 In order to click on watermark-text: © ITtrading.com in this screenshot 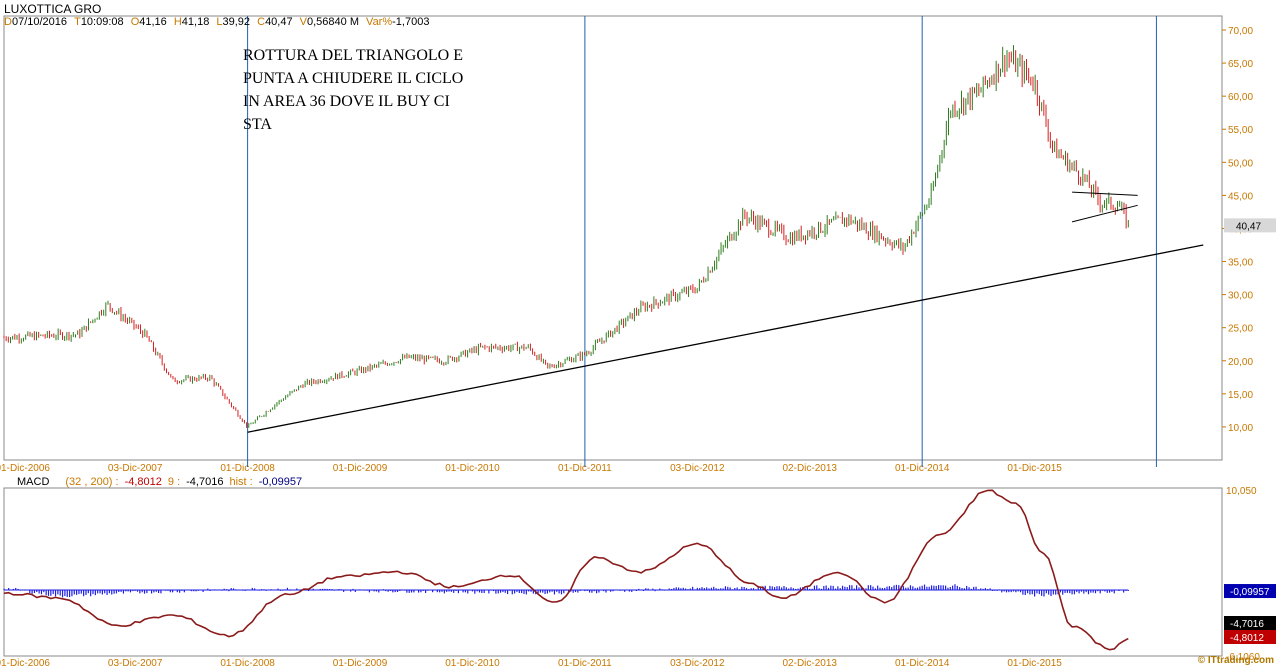, I will do `click(1235, 660)`.